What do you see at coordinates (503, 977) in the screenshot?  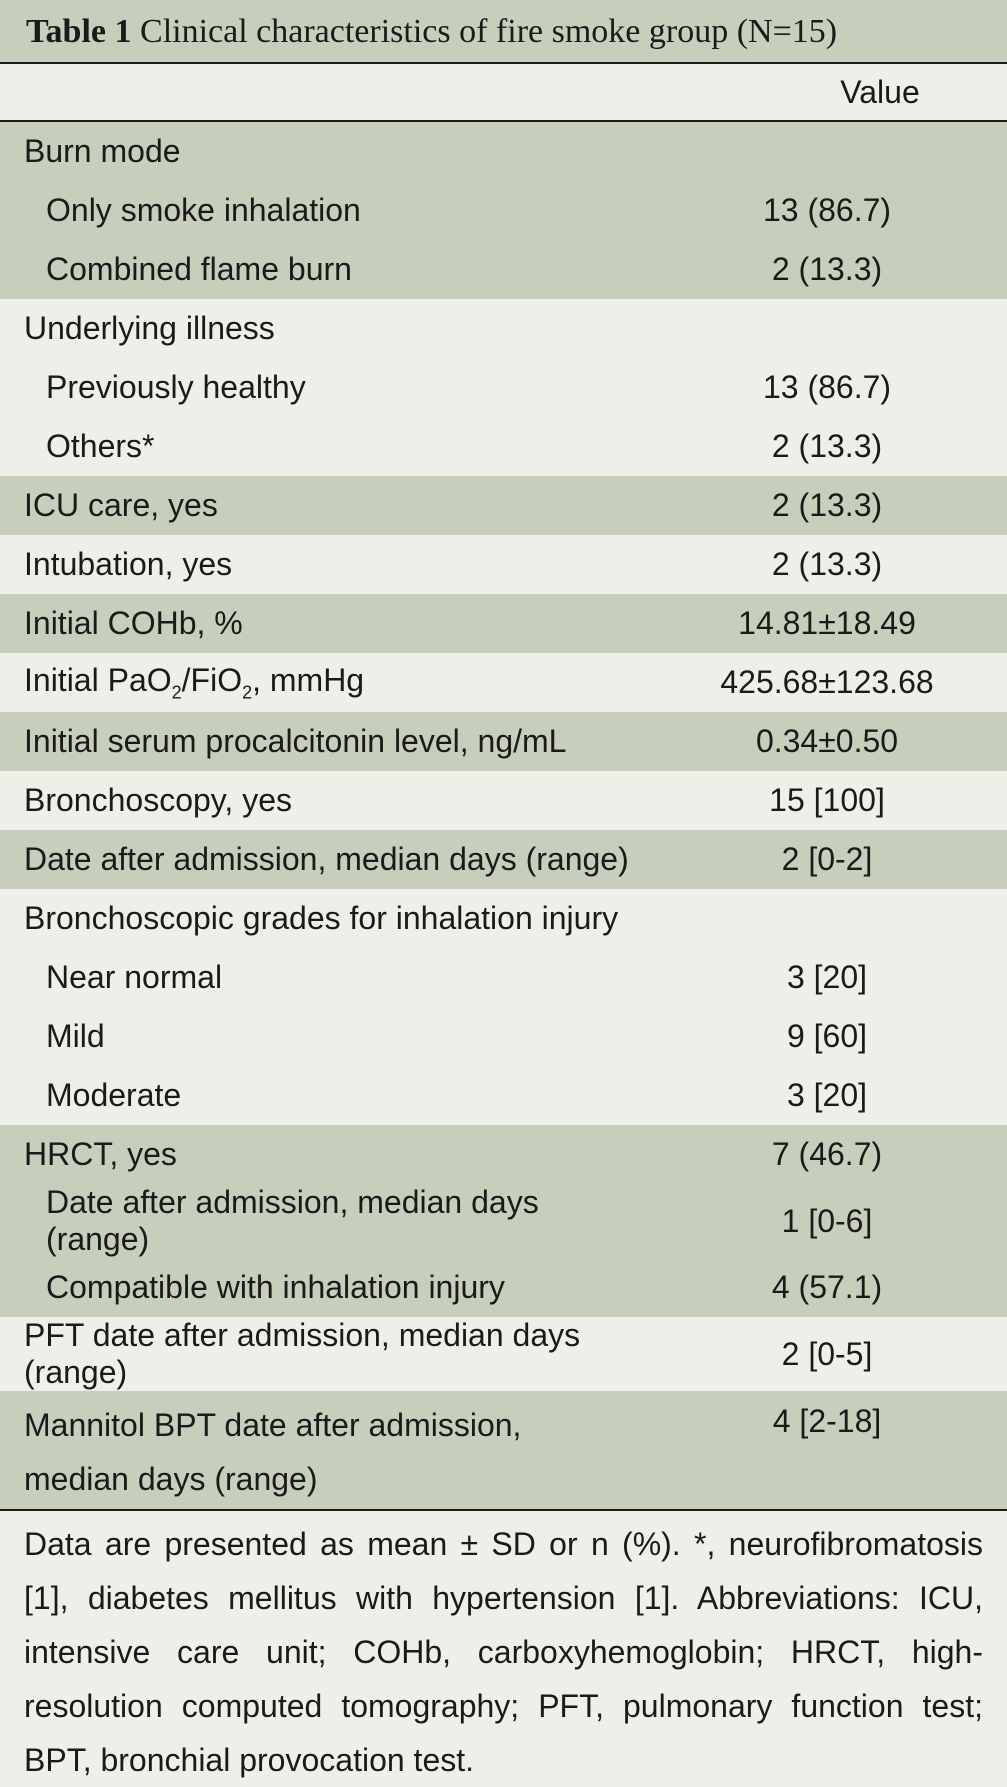 I see `table-row: Near normal 3 [20]` at bounding box center [503, 977].